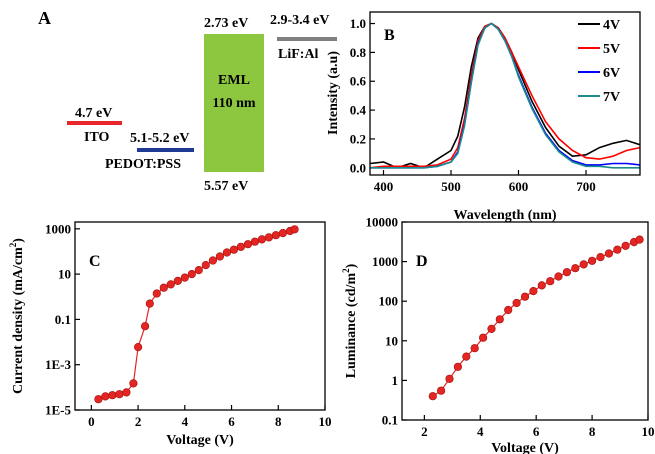  I want to click on eml-bottom-energy: 5.57 eV, so click(226, 186).